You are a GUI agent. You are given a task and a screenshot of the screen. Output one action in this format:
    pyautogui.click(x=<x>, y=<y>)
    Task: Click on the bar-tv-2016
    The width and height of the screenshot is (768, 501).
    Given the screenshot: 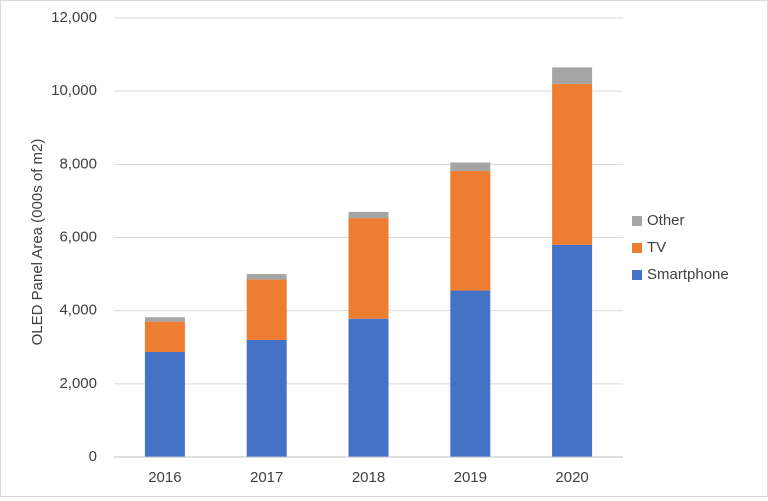 What is the action you would take?
    pyautogui.click(x=164, y=337)
    